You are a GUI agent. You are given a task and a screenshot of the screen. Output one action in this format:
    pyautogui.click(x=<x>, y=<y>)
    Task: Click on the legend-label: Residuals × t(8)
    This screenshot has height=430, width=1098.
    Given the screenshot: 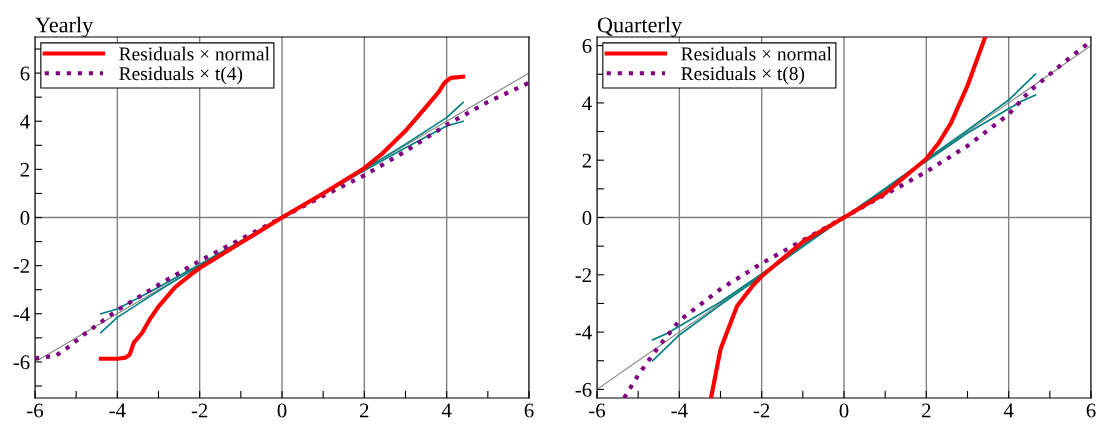 What is the action you would take?
    pyautogui.click(x=743, y=75)
    